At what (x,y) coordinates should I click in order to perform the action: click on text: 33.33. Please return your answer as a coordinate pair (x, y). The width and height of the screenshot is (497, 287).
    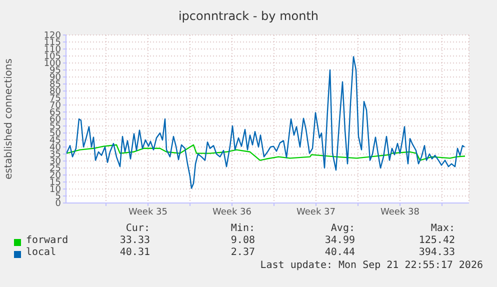
    Looking at the image, I should click on (134, 240).